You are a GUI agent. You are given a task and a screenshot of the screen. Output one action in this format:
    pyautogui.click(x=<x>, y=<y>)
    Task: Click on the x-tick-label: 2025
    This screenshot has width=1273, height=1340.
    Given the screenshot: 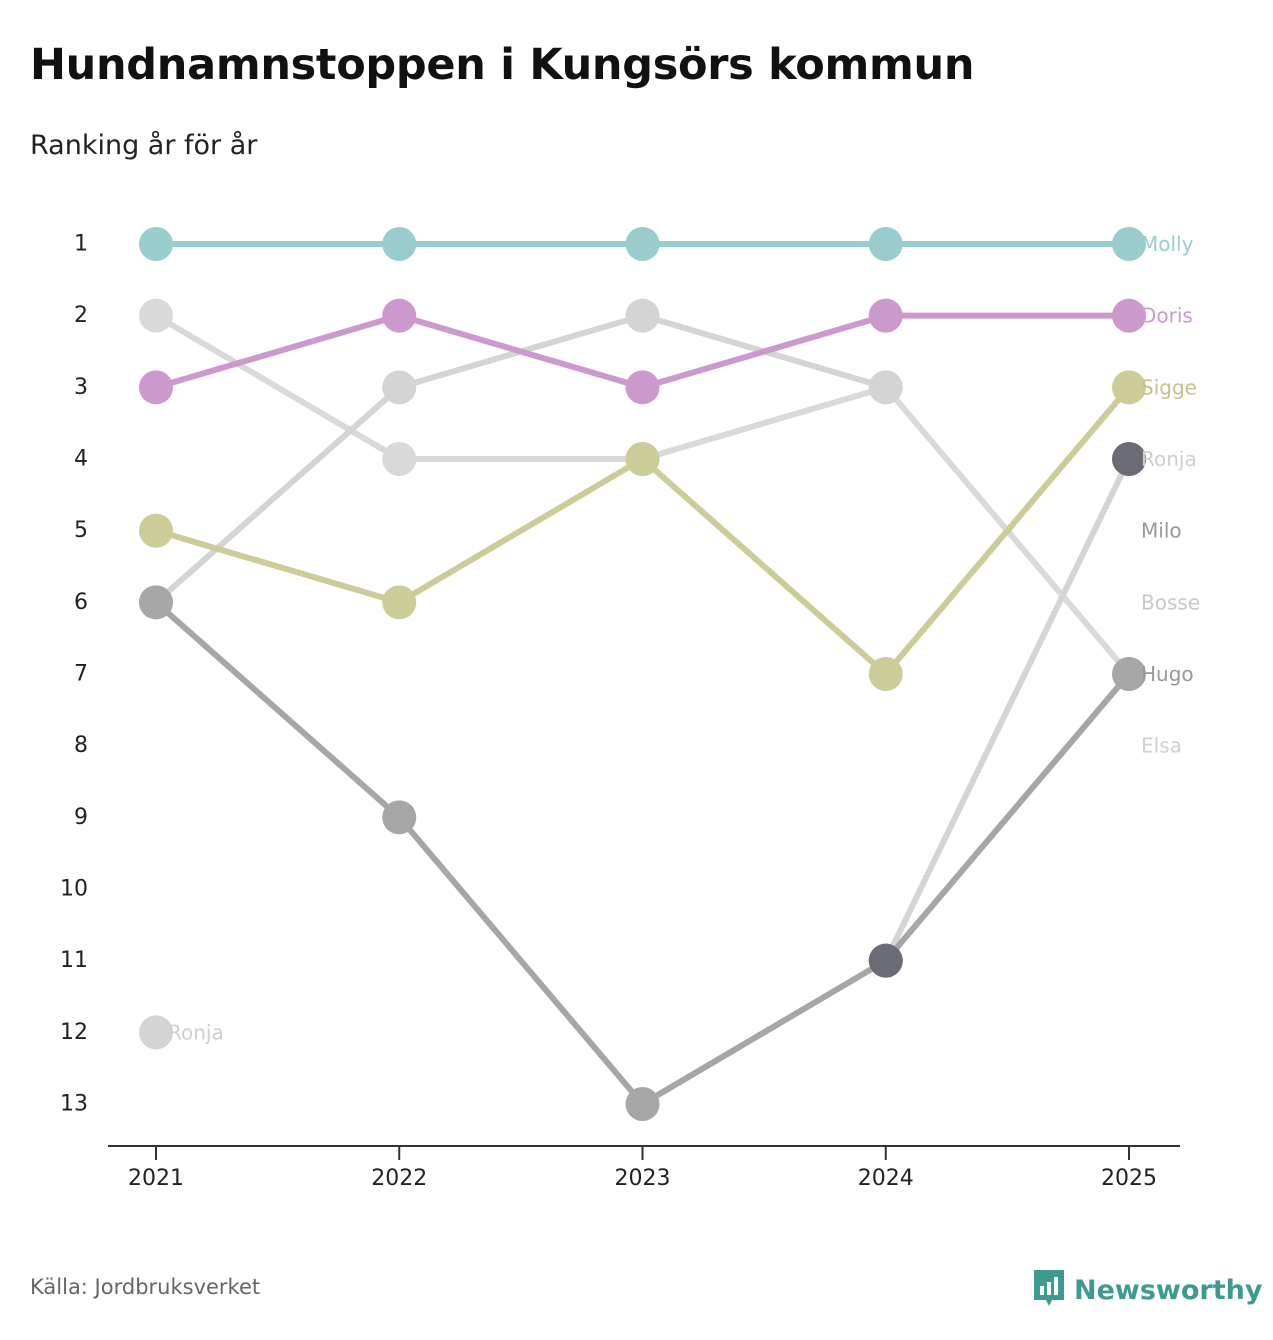 What is the action you would take?
    pyautogui.click(x=1129, y=1178)
    